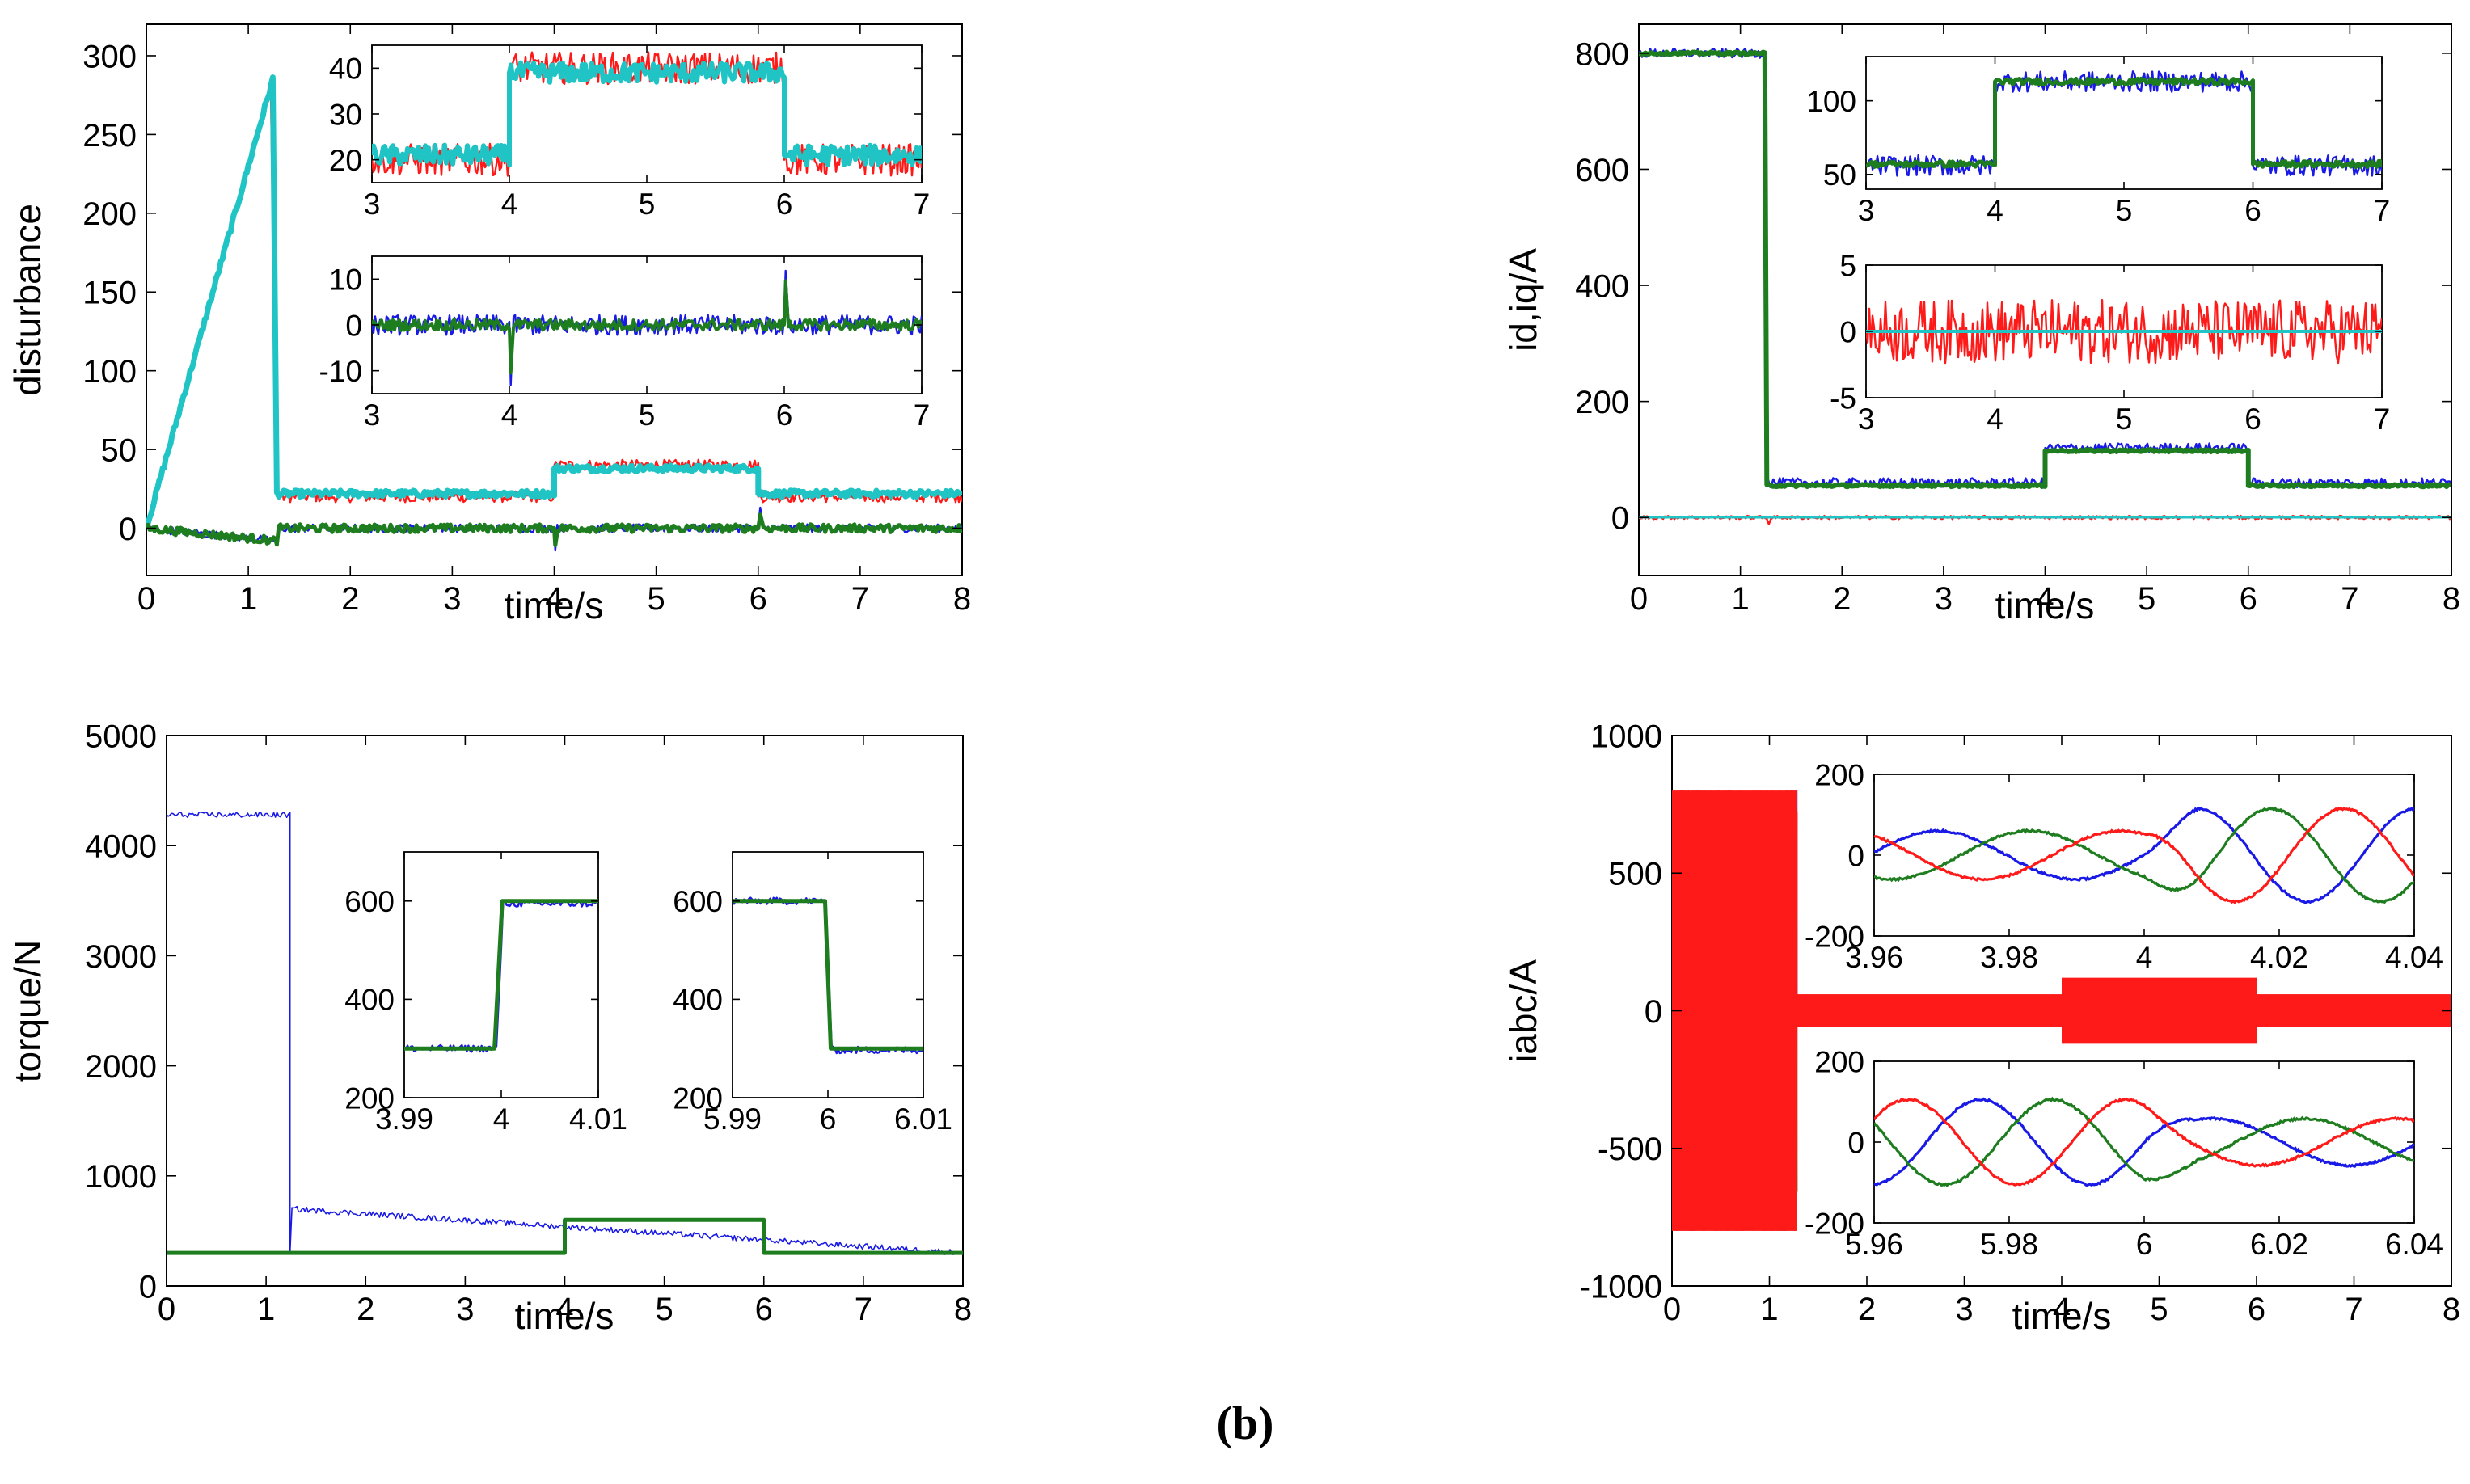 The image size is (2470, 1484). Describe the element at coordinates (345, 69) in the screenshot. I see `y-tick-label: 40` at that location.